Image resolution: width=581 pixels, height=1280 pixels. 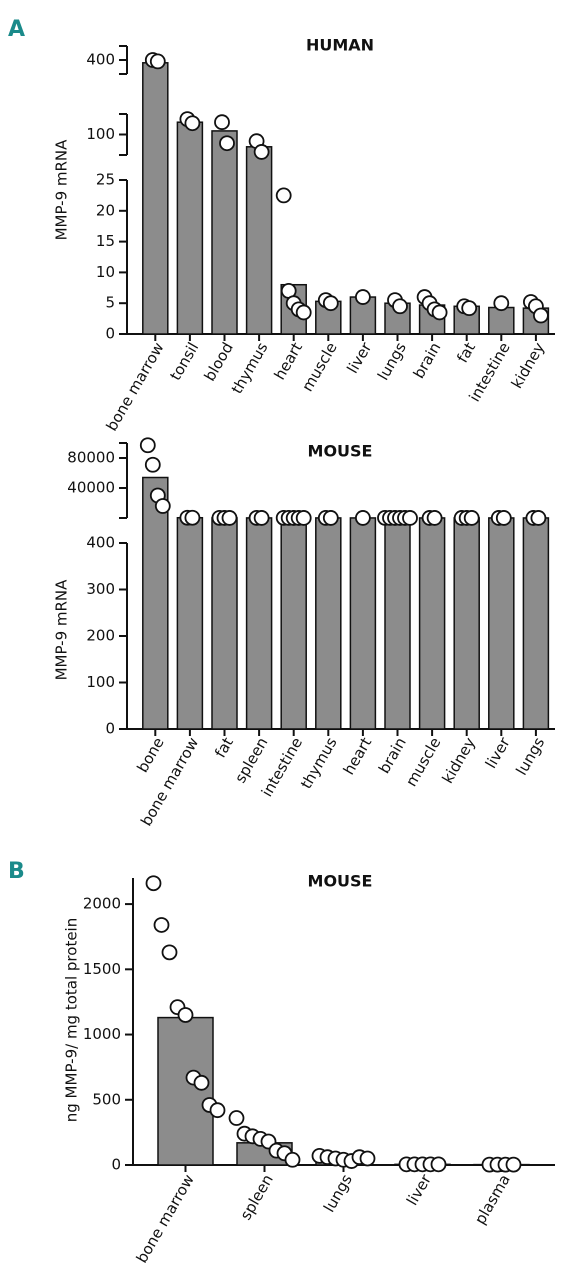 What do you see at coordinates (16, 871) in the screenshot?
I see `panel-label: B` at bounding box center [16, 871].